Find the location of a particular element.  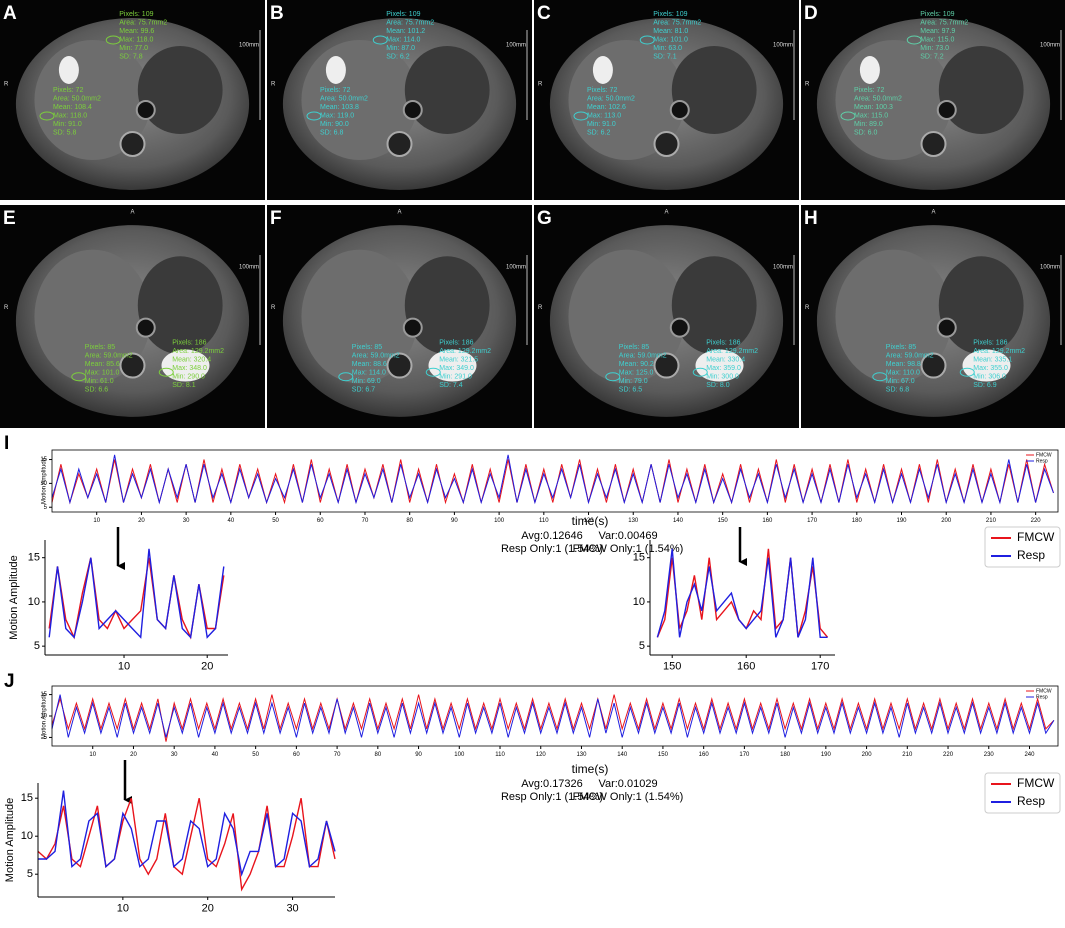

roi-measure: Min: 67.0 is located at coordinates (900, 381).